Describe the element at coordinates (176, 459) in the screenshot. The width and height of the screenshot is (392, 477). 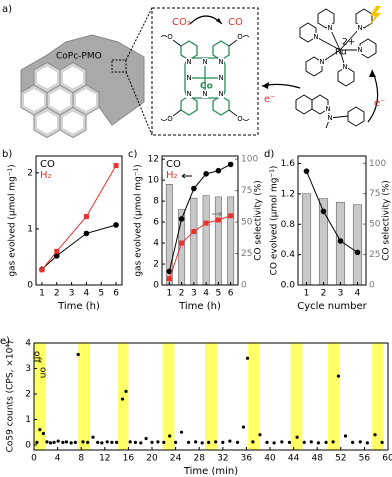
I see `x-tick-label: 24` at that location.